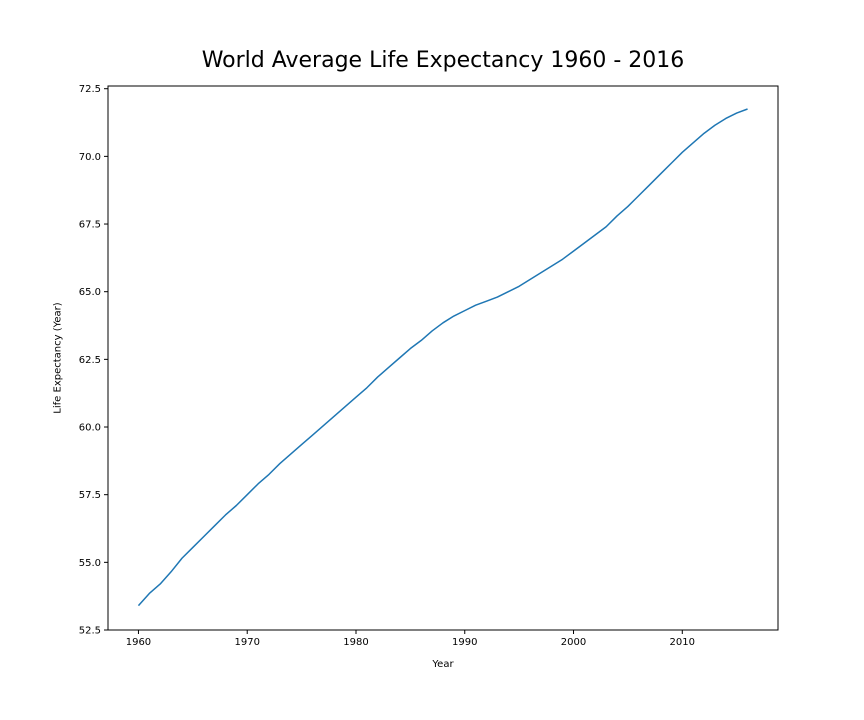 Image resolution: width=864 pixels, height=720 pixels. I want to click on y-tick-label: 67.5, so click(90, 225).